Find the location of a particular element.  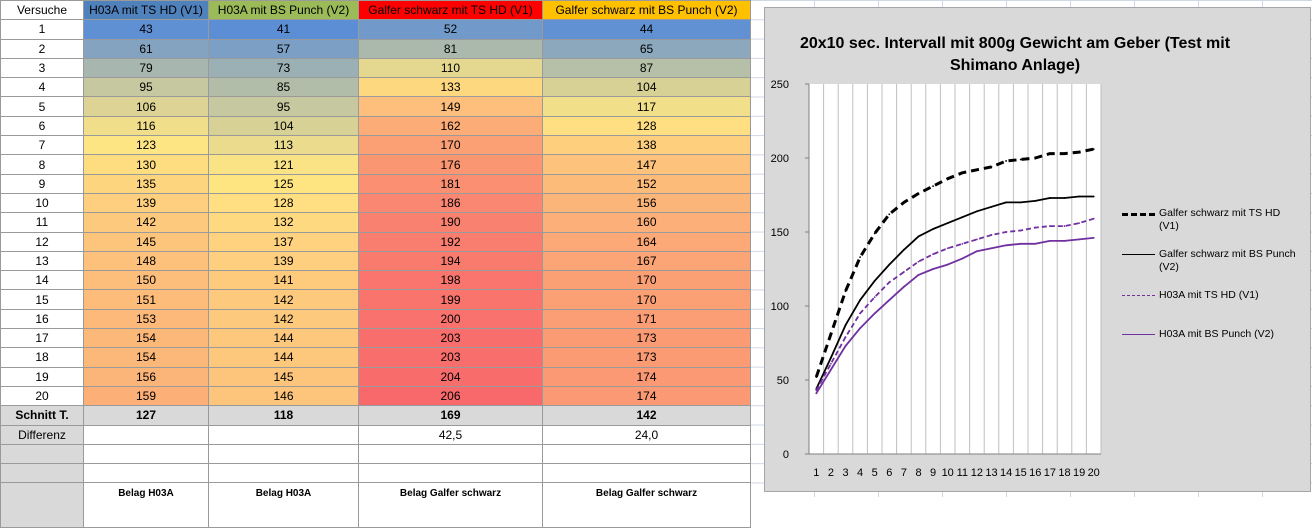

difference-h03a-ts is located at coordinates (146, 434).